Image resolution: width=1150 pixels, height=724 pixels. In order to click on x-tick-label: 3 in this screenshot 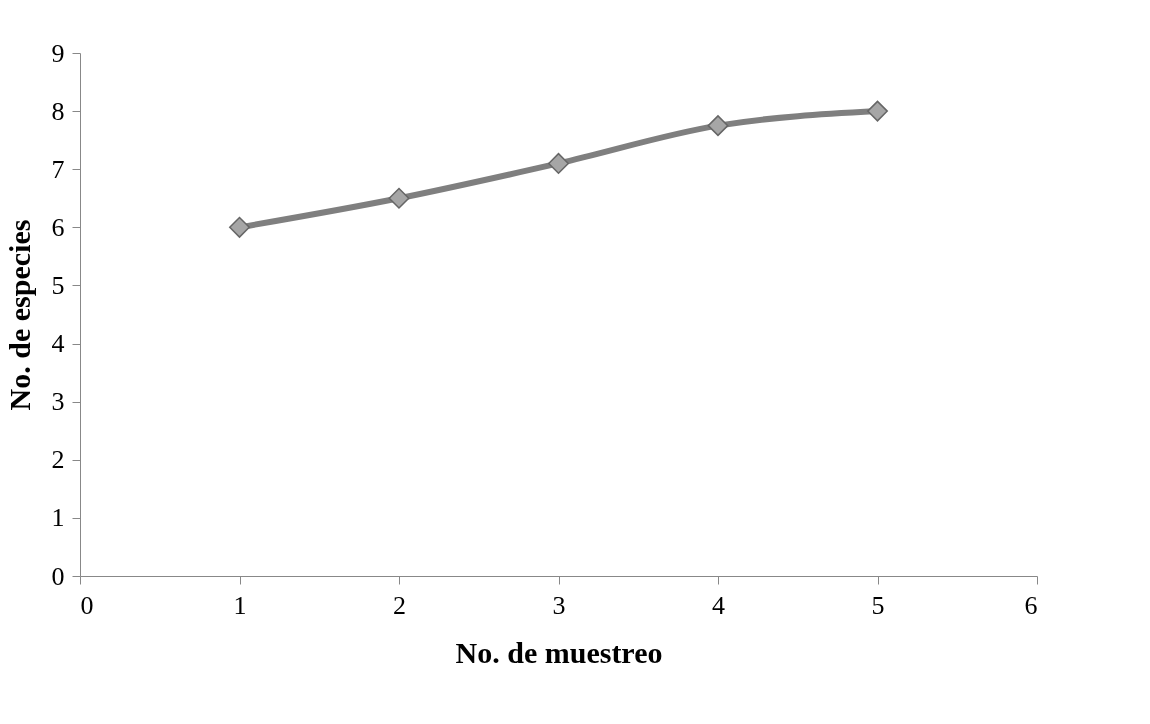, I will do `click(559, 605)`.